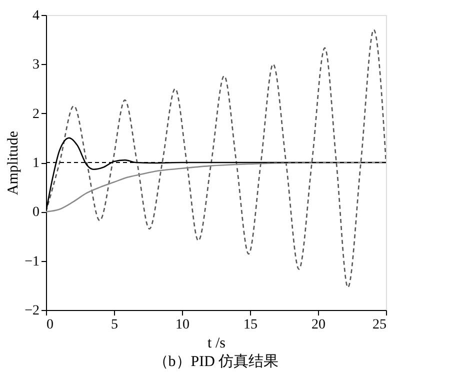 This screenshot has width=453, height=385. Describe the element at coordinates (32, 262) in the screenshot. I see `y-tick-label: −1` at that location.